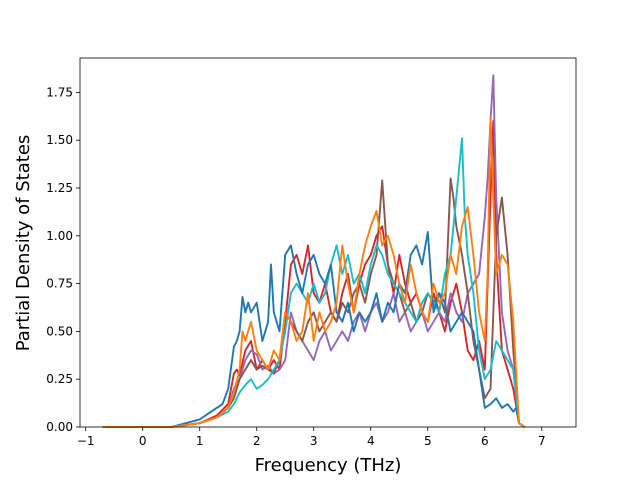  I want to click on x-tick-label: 1, so click(200, 441).